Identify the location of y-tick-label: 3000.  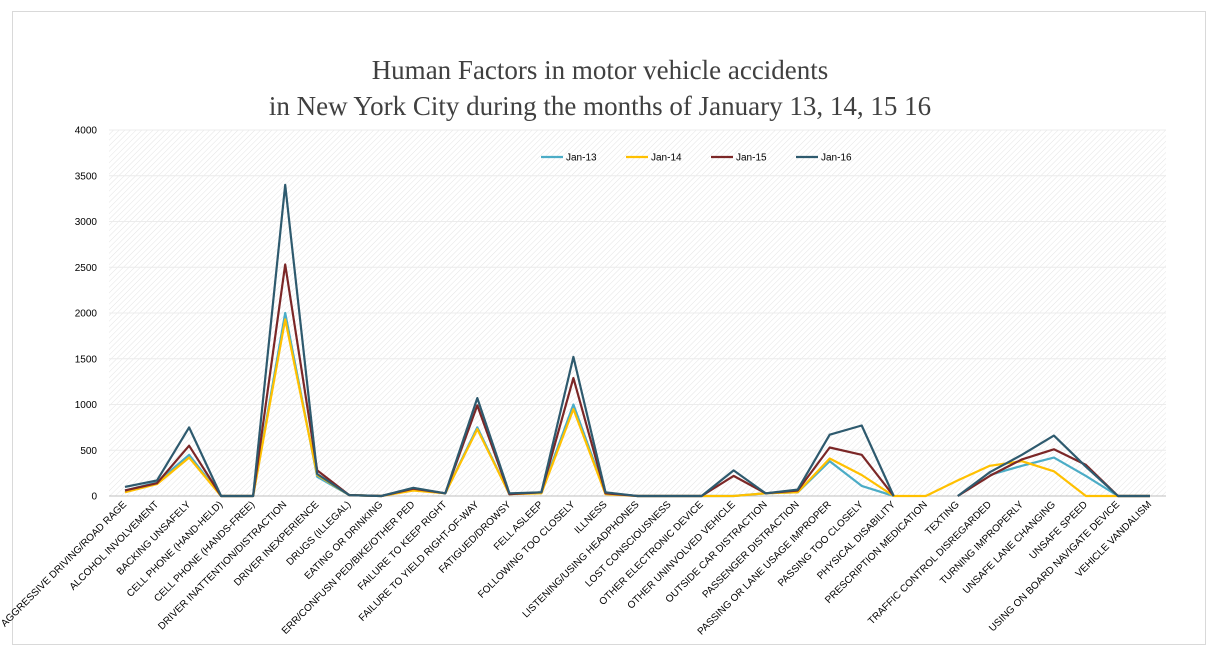
(86, 222).